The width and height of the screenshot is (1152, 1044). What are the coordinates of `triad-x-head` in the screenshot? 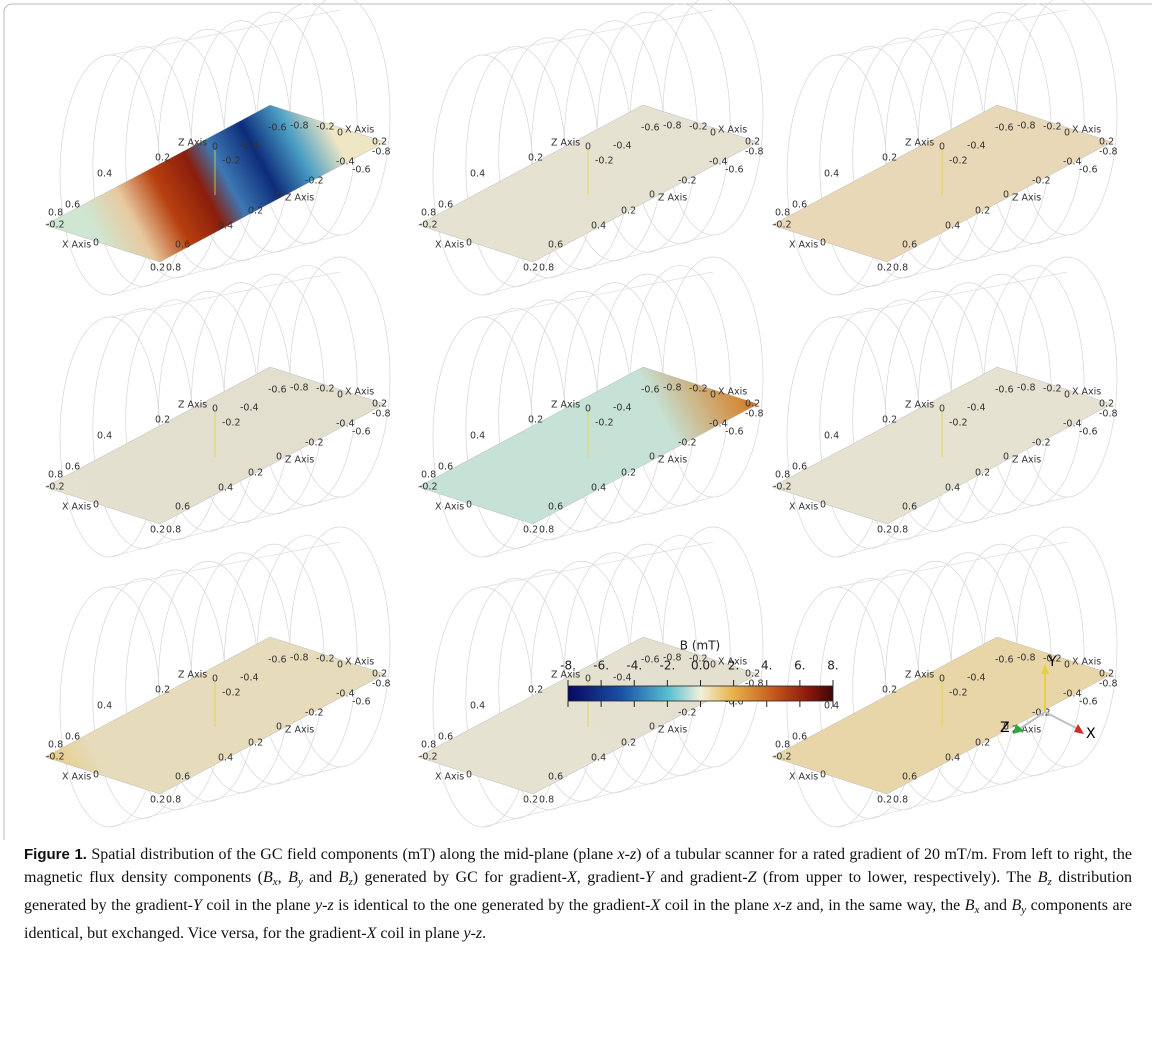 It's located at (1079, 729).